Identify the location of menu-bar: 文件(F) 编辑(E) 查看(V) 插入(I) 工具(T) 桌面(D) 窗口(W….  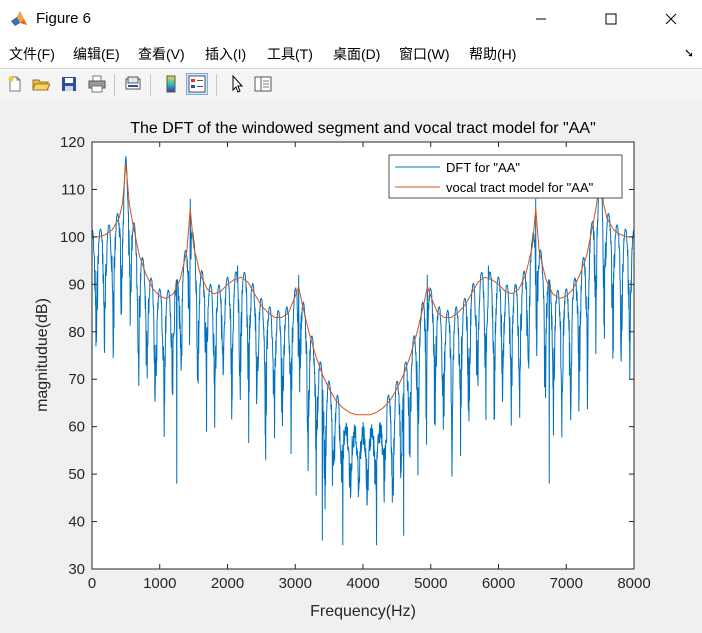
(351, 53).